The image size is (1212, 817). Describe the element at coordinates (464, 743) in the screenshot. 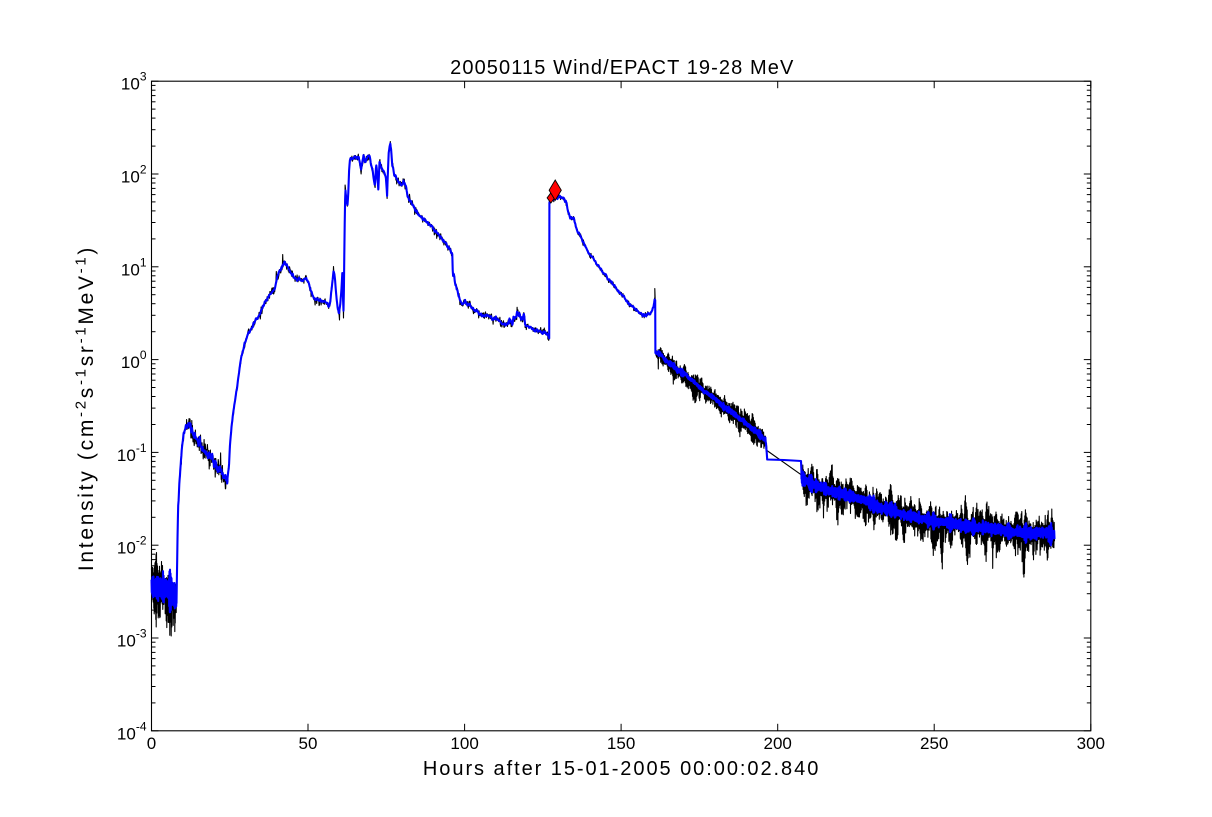

I see `svg-text: 100` at that location.